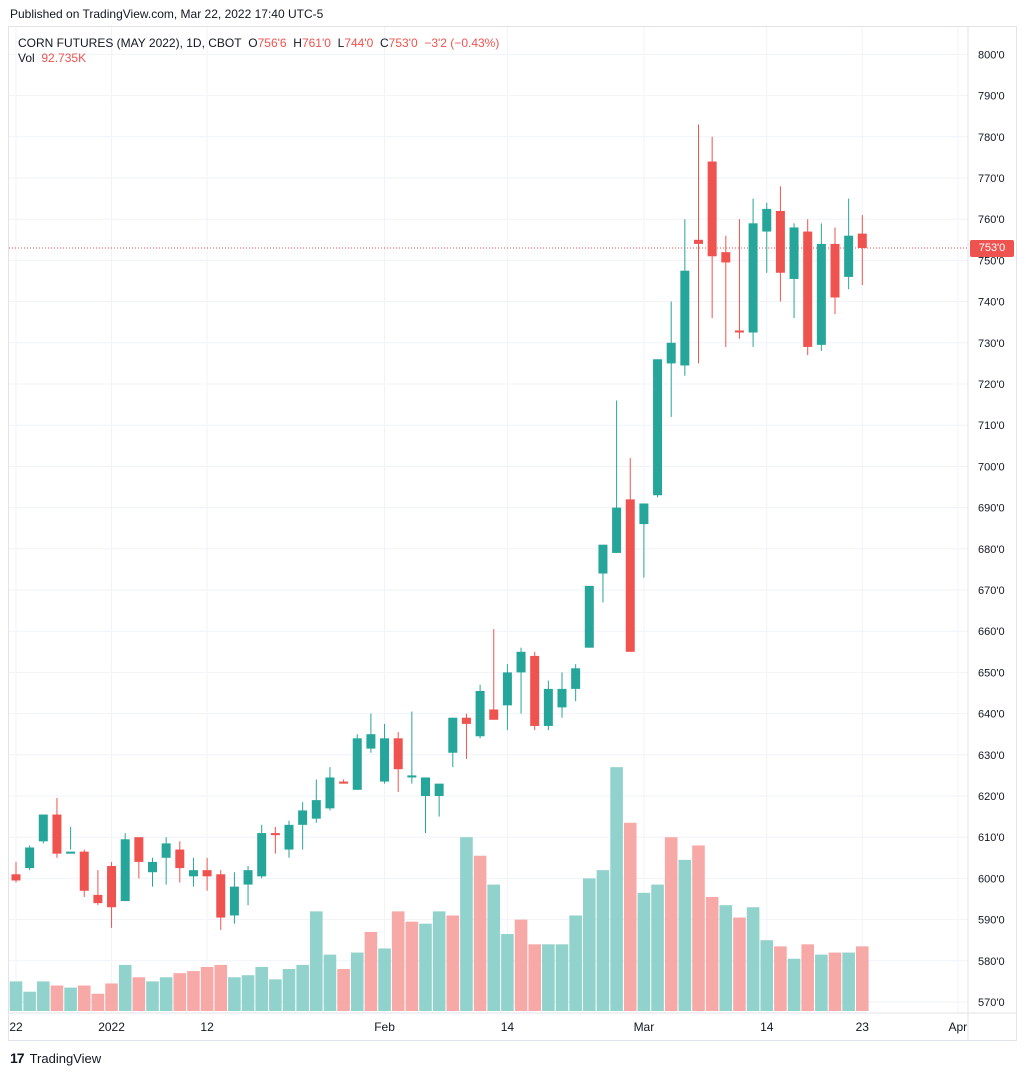  What do you see at coordinates (992, 248) in the screenshot?
I see `last-price-tag: 753'0` at bounding box center [992, 248].